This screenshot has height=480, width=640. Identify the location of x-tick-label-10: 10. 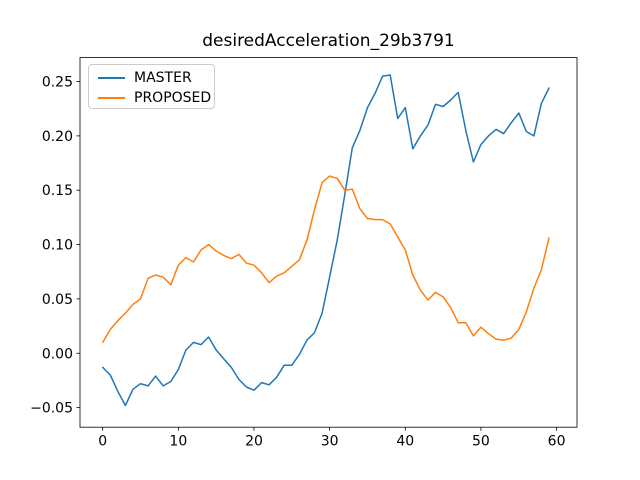
(178, 442).